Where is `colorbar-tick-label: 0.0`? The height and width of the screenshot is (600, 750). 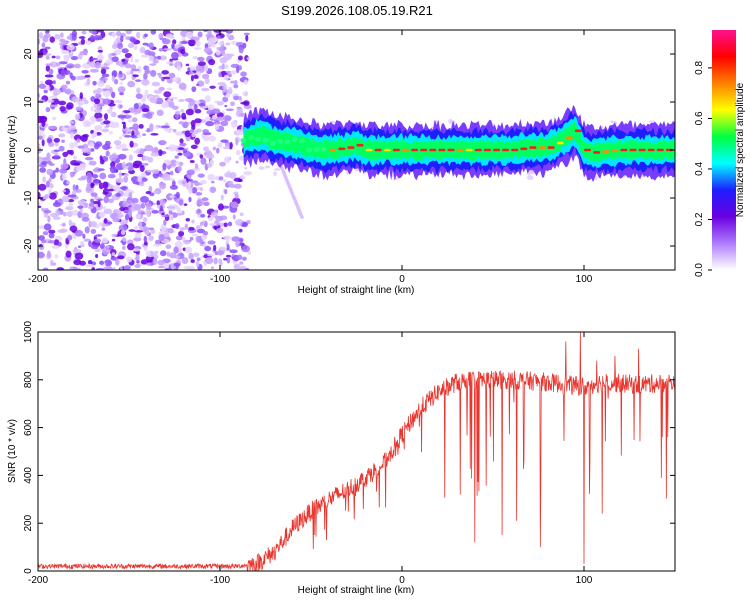
colorbar-tick-label: 0.0 is located at coordinates (699, 270).